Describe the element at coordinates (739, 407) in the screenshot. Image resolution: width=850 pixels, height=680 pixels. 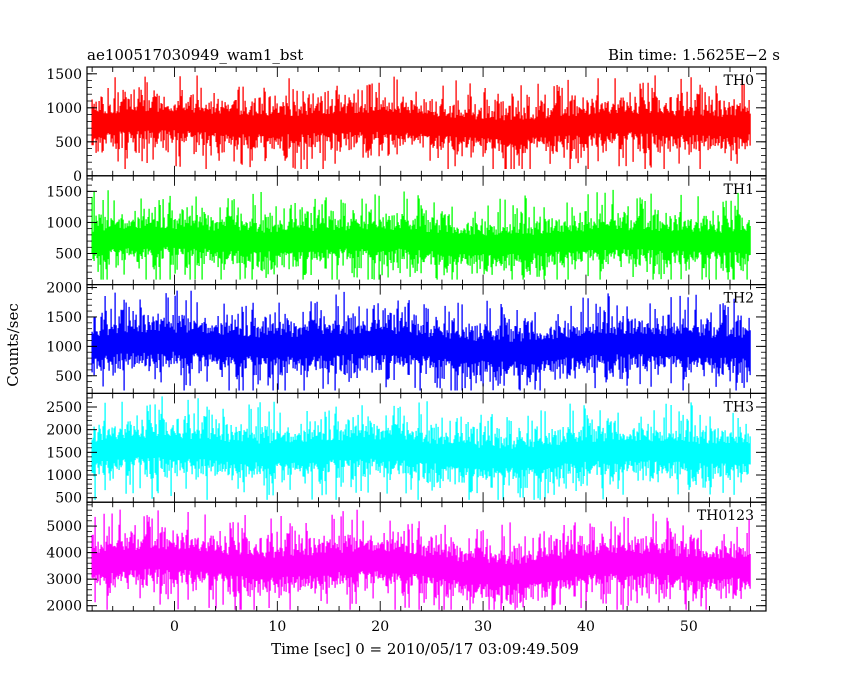
I see `panel-label-th3: TH3` at that location.